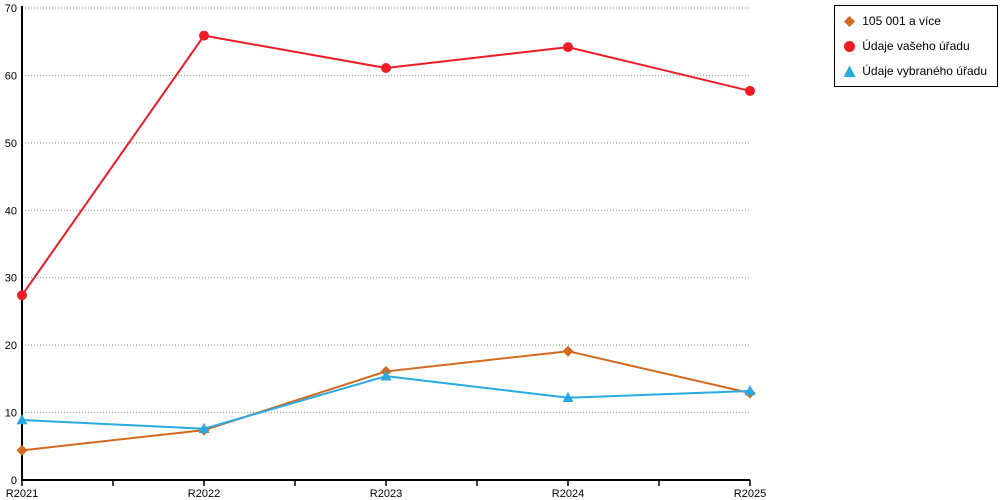  What do you see at coordinates (11, 9) in the screenshot?
I see `y-tick-label: 70` at bounding box center [11, 9].